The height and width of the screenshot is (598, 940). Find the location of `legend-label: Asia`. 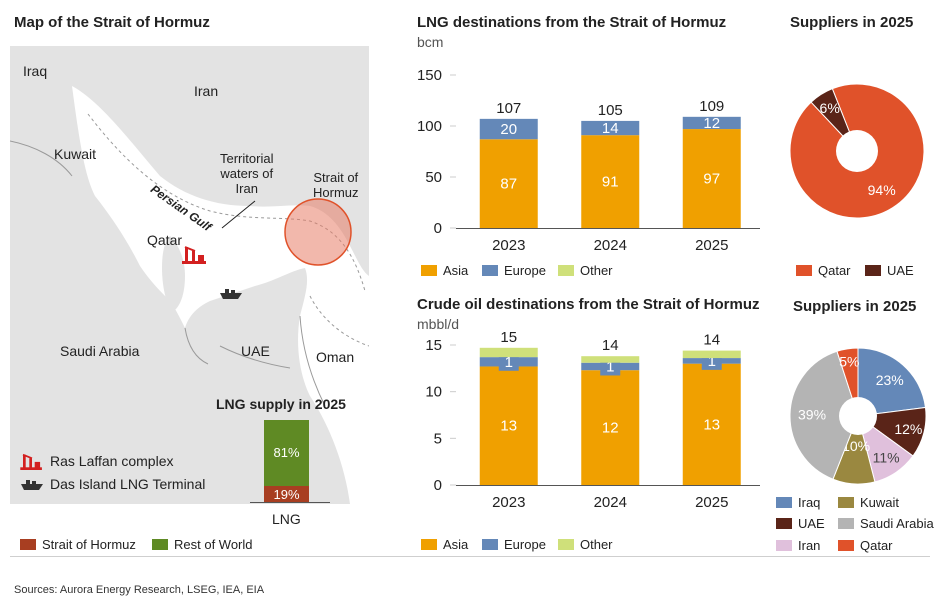

legend-label: Asia is located at coordinates (456, 270).